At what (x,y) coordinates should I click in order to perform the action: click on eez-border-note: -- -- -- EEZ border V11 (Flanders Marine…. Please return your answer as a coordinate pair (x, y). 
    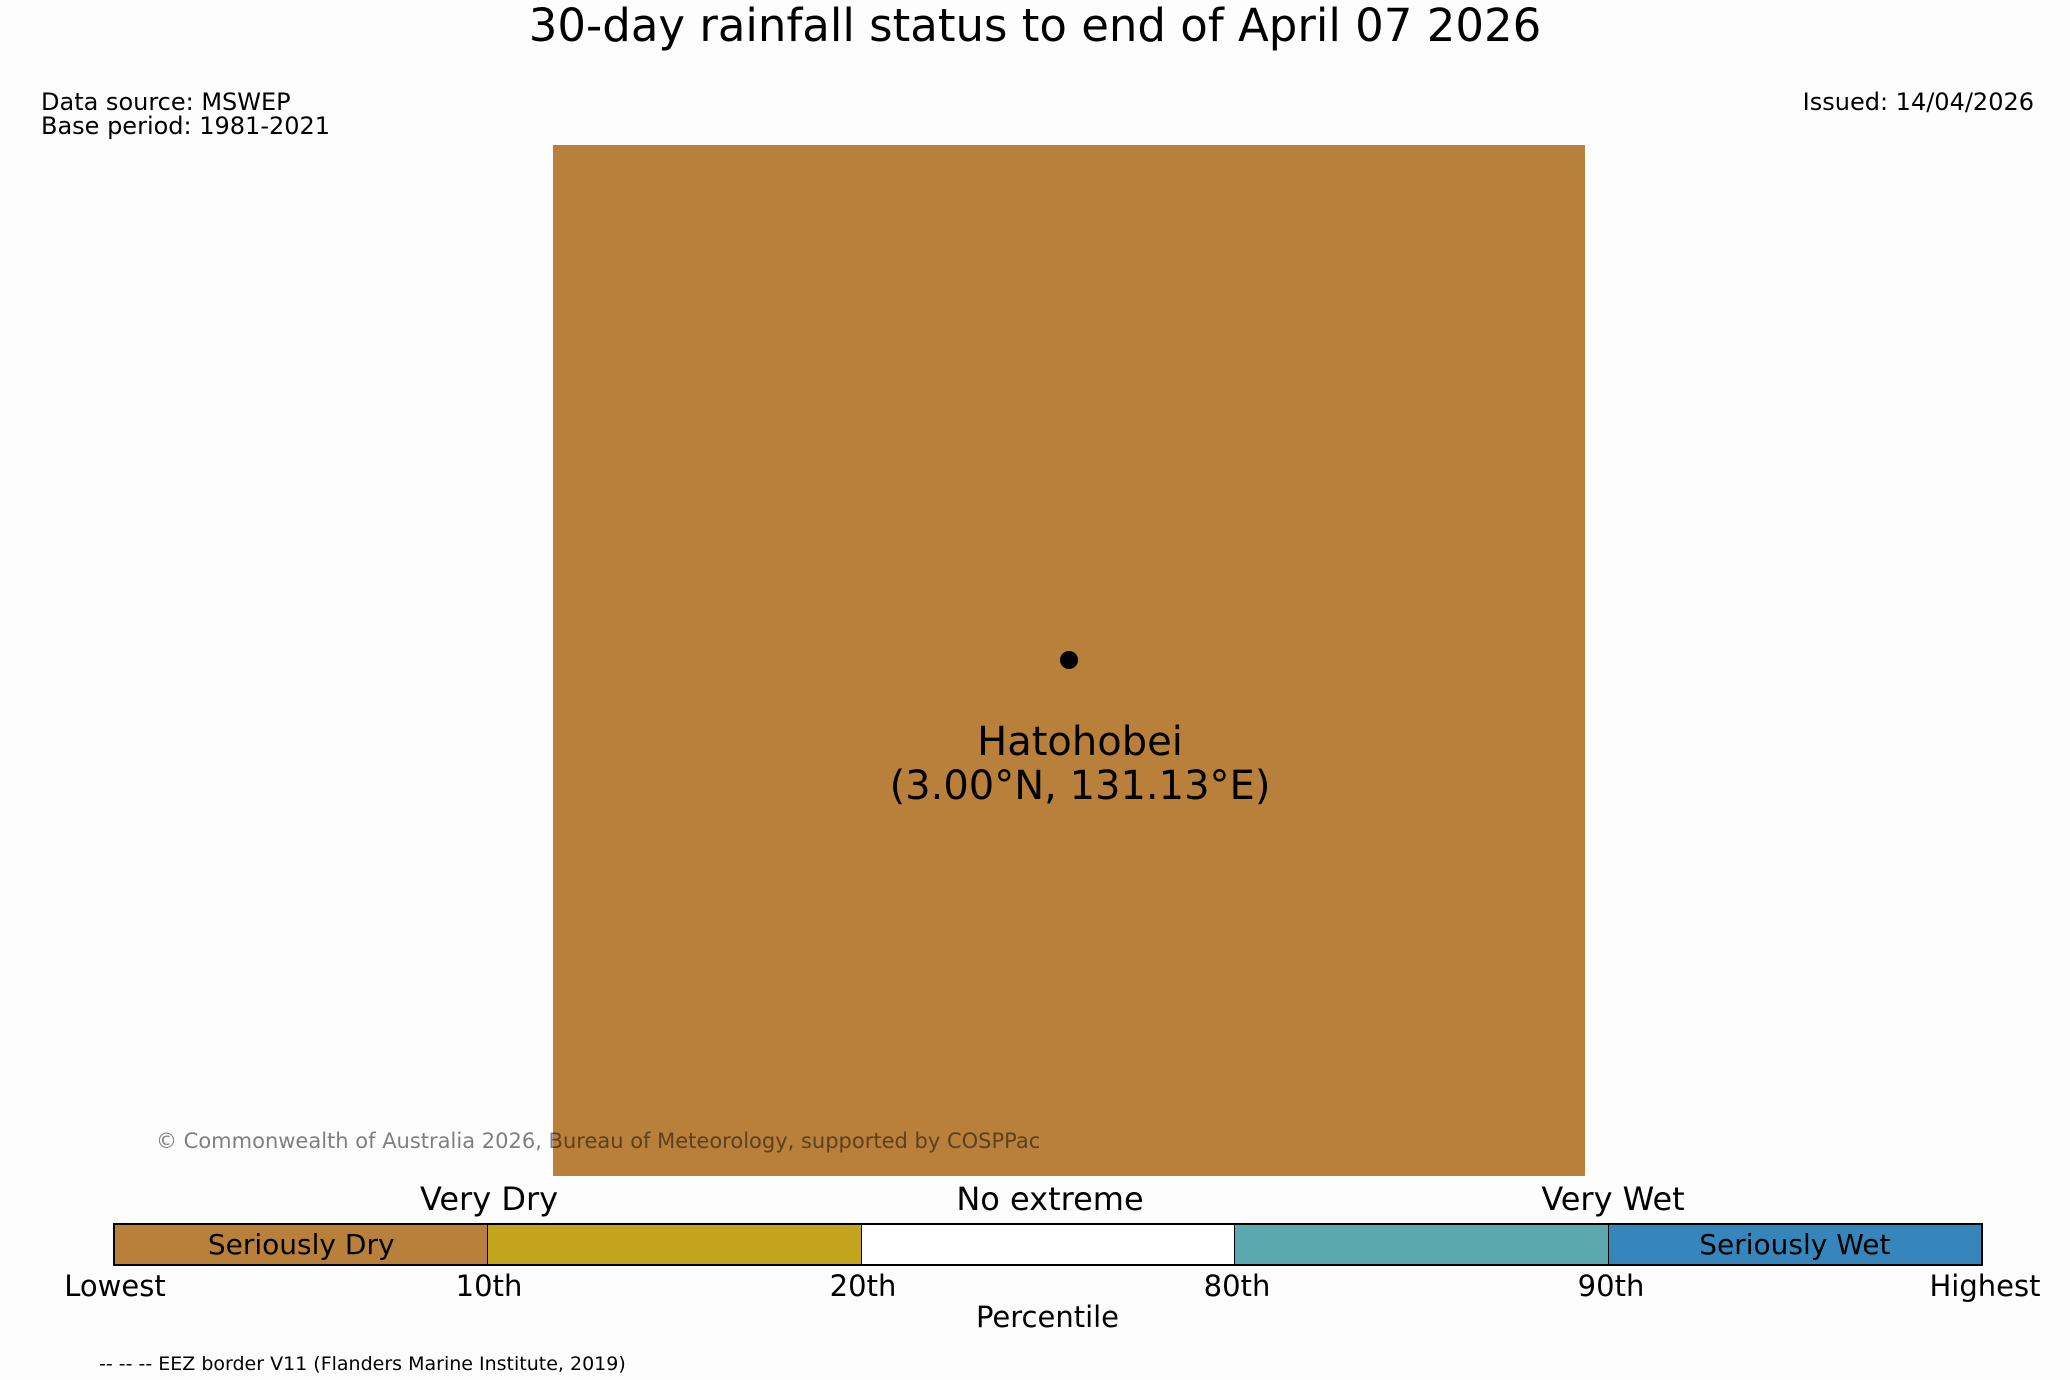
    Looking at the image, I should click on (362, 1364).